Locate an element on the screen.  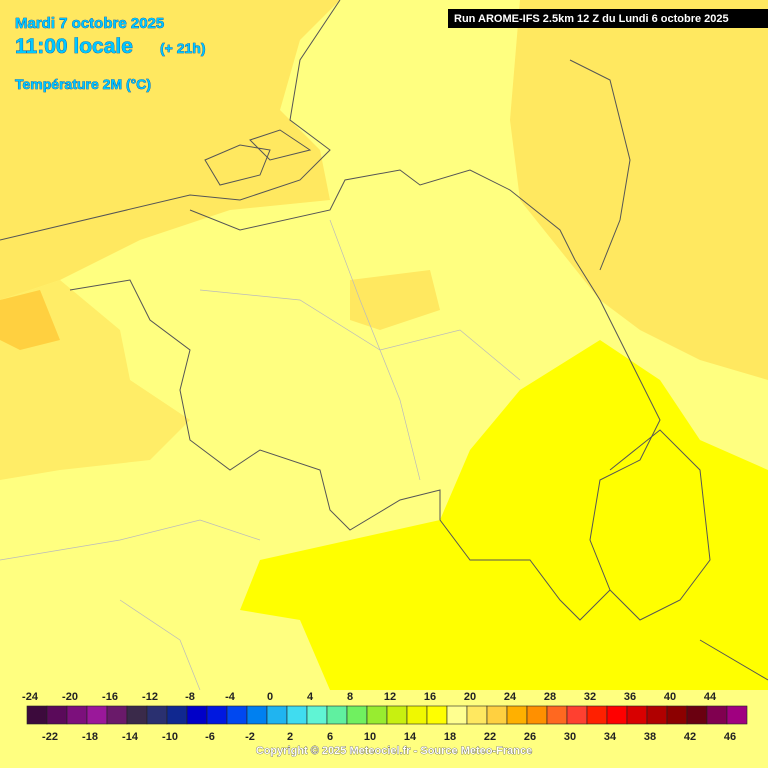
legend-label: 12 is located at coordinates (390, 697).